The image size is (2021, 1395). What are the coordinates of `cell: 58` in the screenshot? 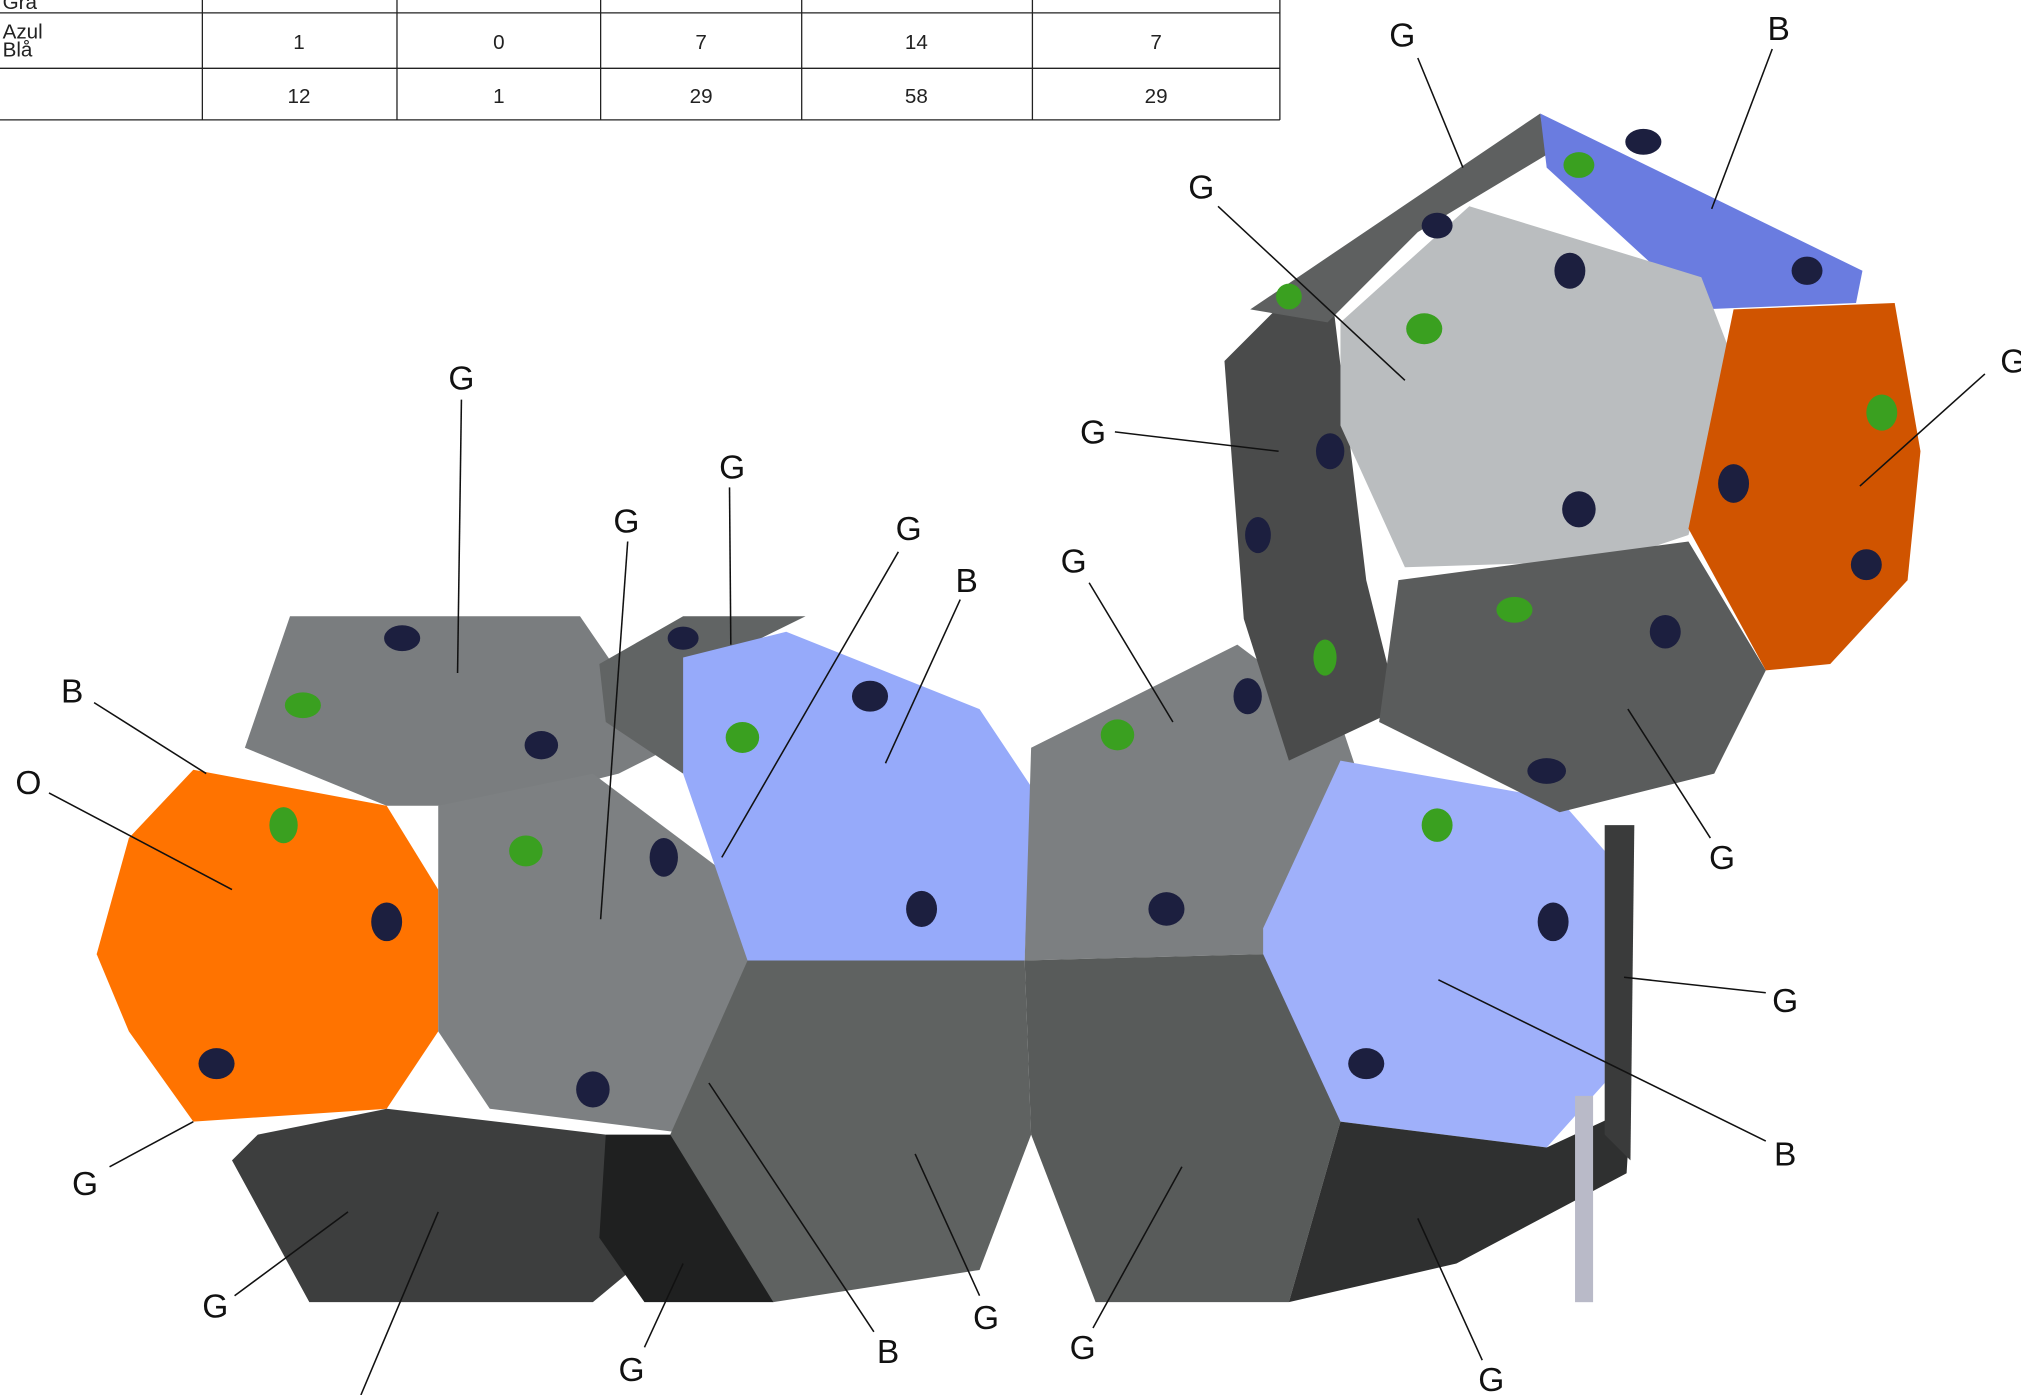 It's located at (916, 96).